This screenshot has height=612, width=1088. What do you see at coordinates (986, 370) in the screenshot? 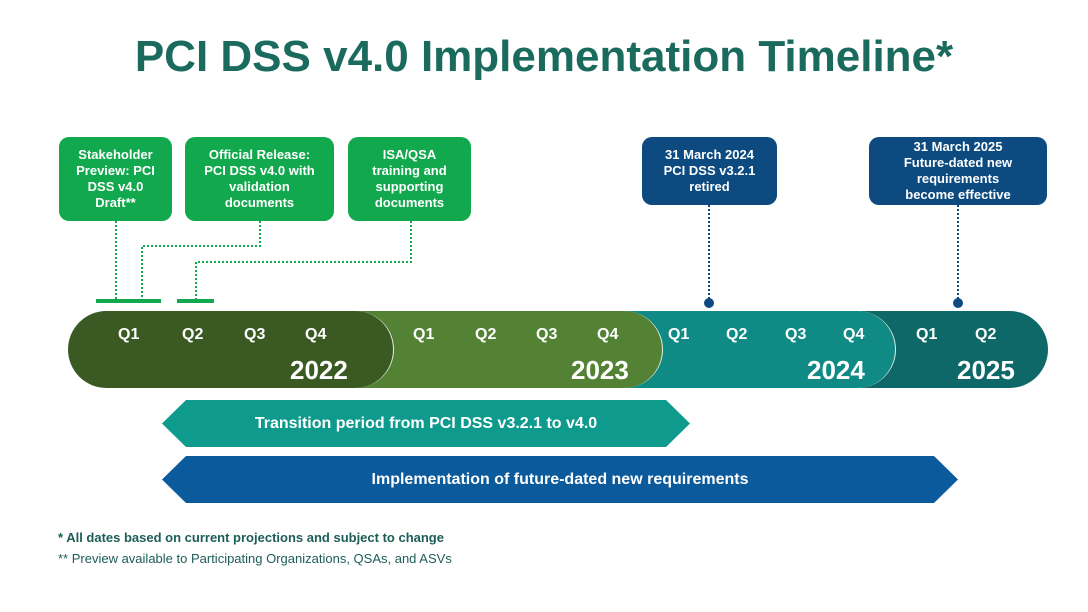
I see `year-label: 2025` at bounding box center [986, 370].